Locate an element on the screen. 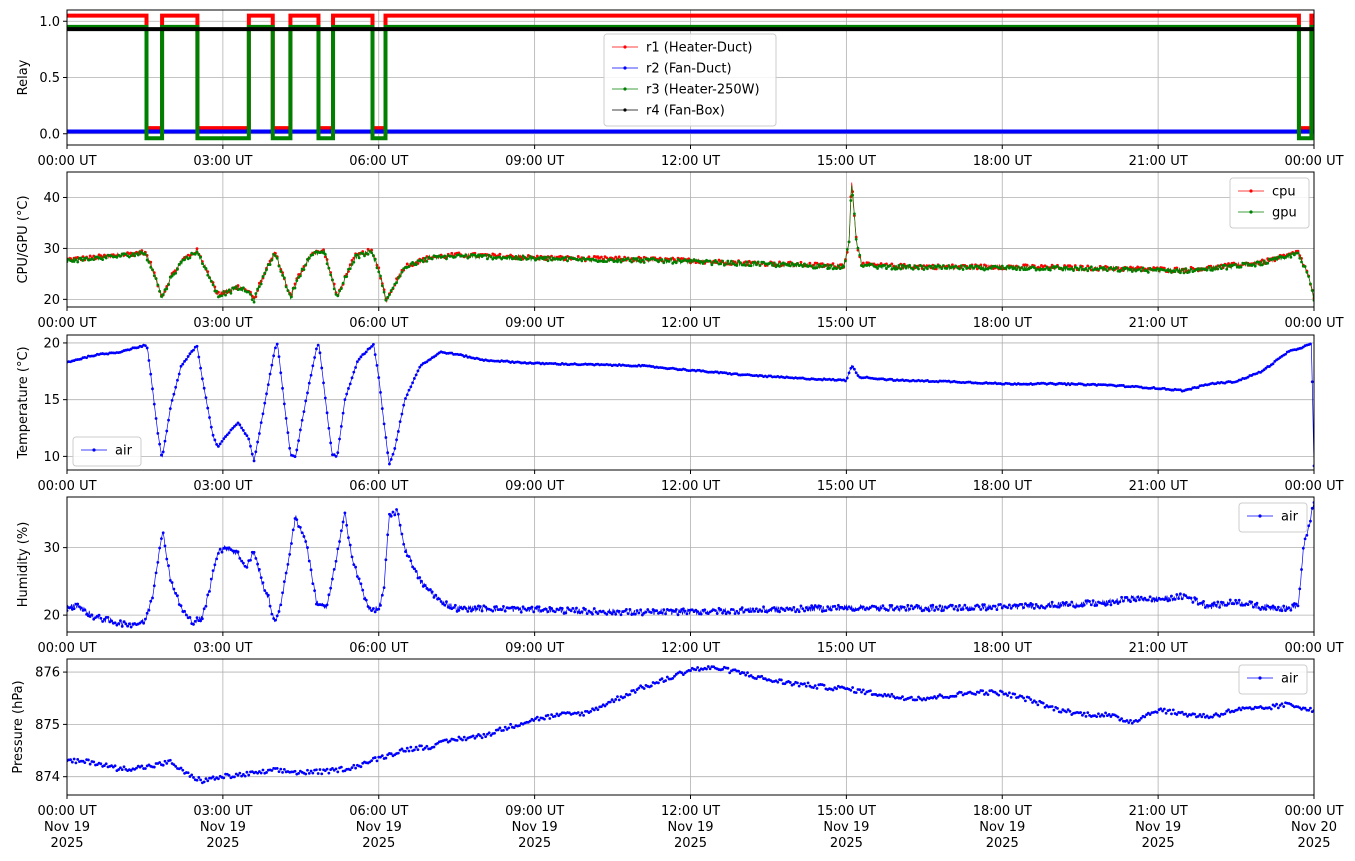 This screenshot has width=1355, height=861. x-tick-year: 2025 is located at coordinates (1158, 843).